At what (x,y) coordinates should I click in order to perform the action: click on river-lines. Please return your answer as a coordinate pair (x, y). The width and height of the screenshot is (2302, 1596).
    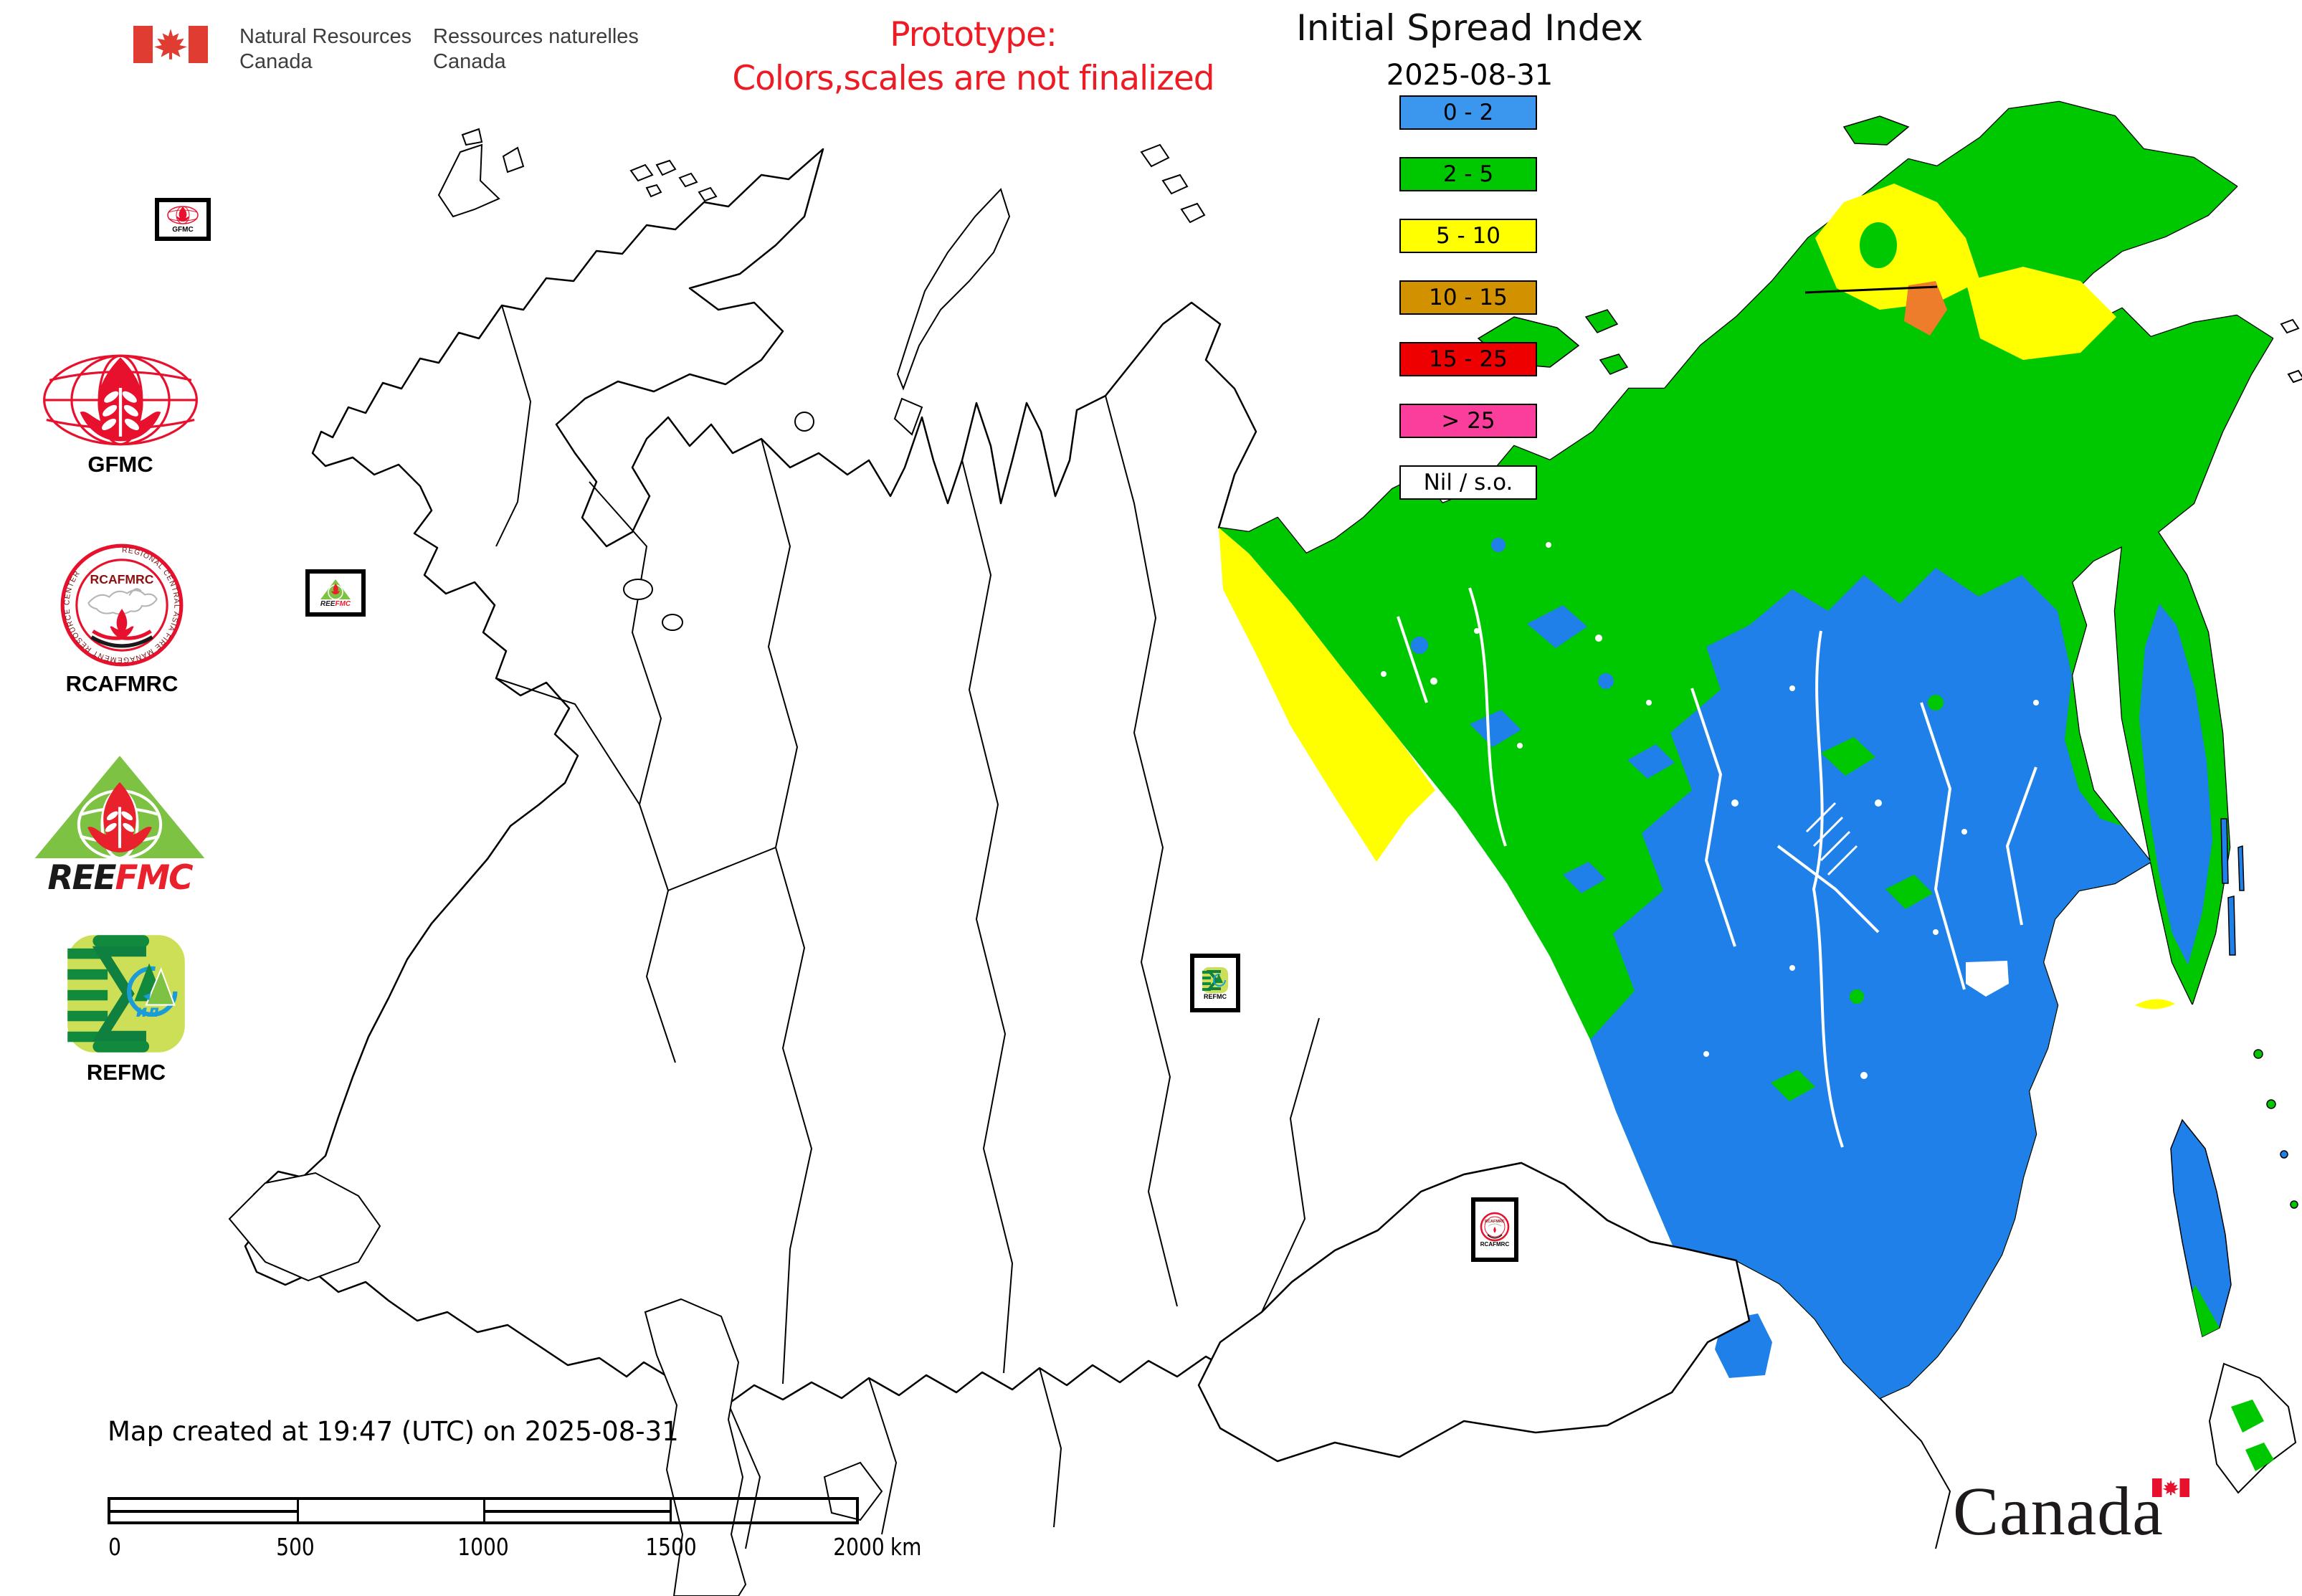
    Looking at the image, I should click on (1717, 867).